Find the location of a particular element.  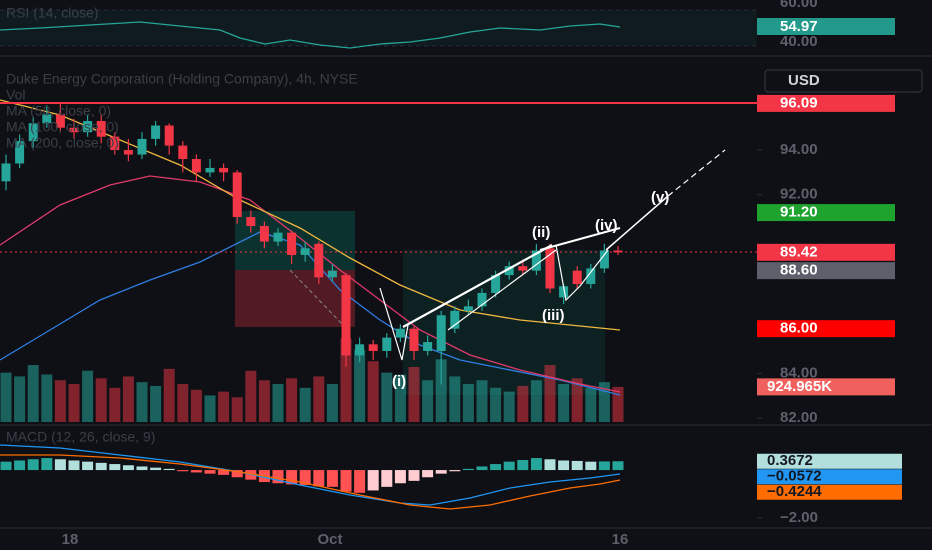

indicator-legend: MA (50, close, 0) is located at coordinates (58, 111).